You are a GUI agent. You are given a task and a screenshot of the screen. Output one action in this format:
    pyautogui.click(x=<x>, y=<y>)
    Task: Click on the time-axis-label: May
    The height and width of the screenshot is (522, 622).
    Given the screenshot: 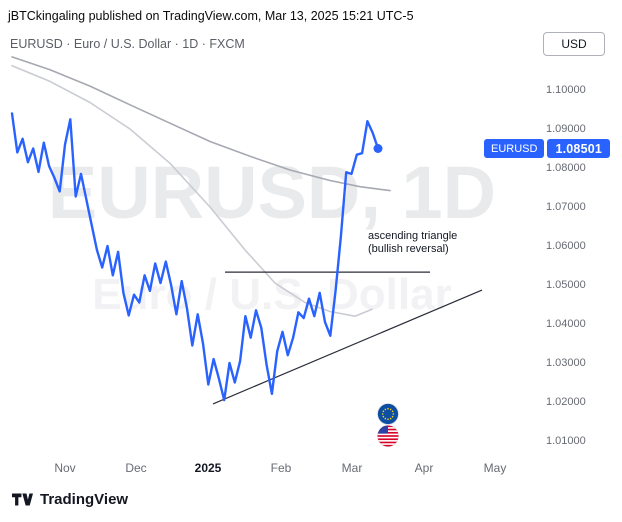 What is the action you would take?
    pyautogui.click(x=495, y=468)
    